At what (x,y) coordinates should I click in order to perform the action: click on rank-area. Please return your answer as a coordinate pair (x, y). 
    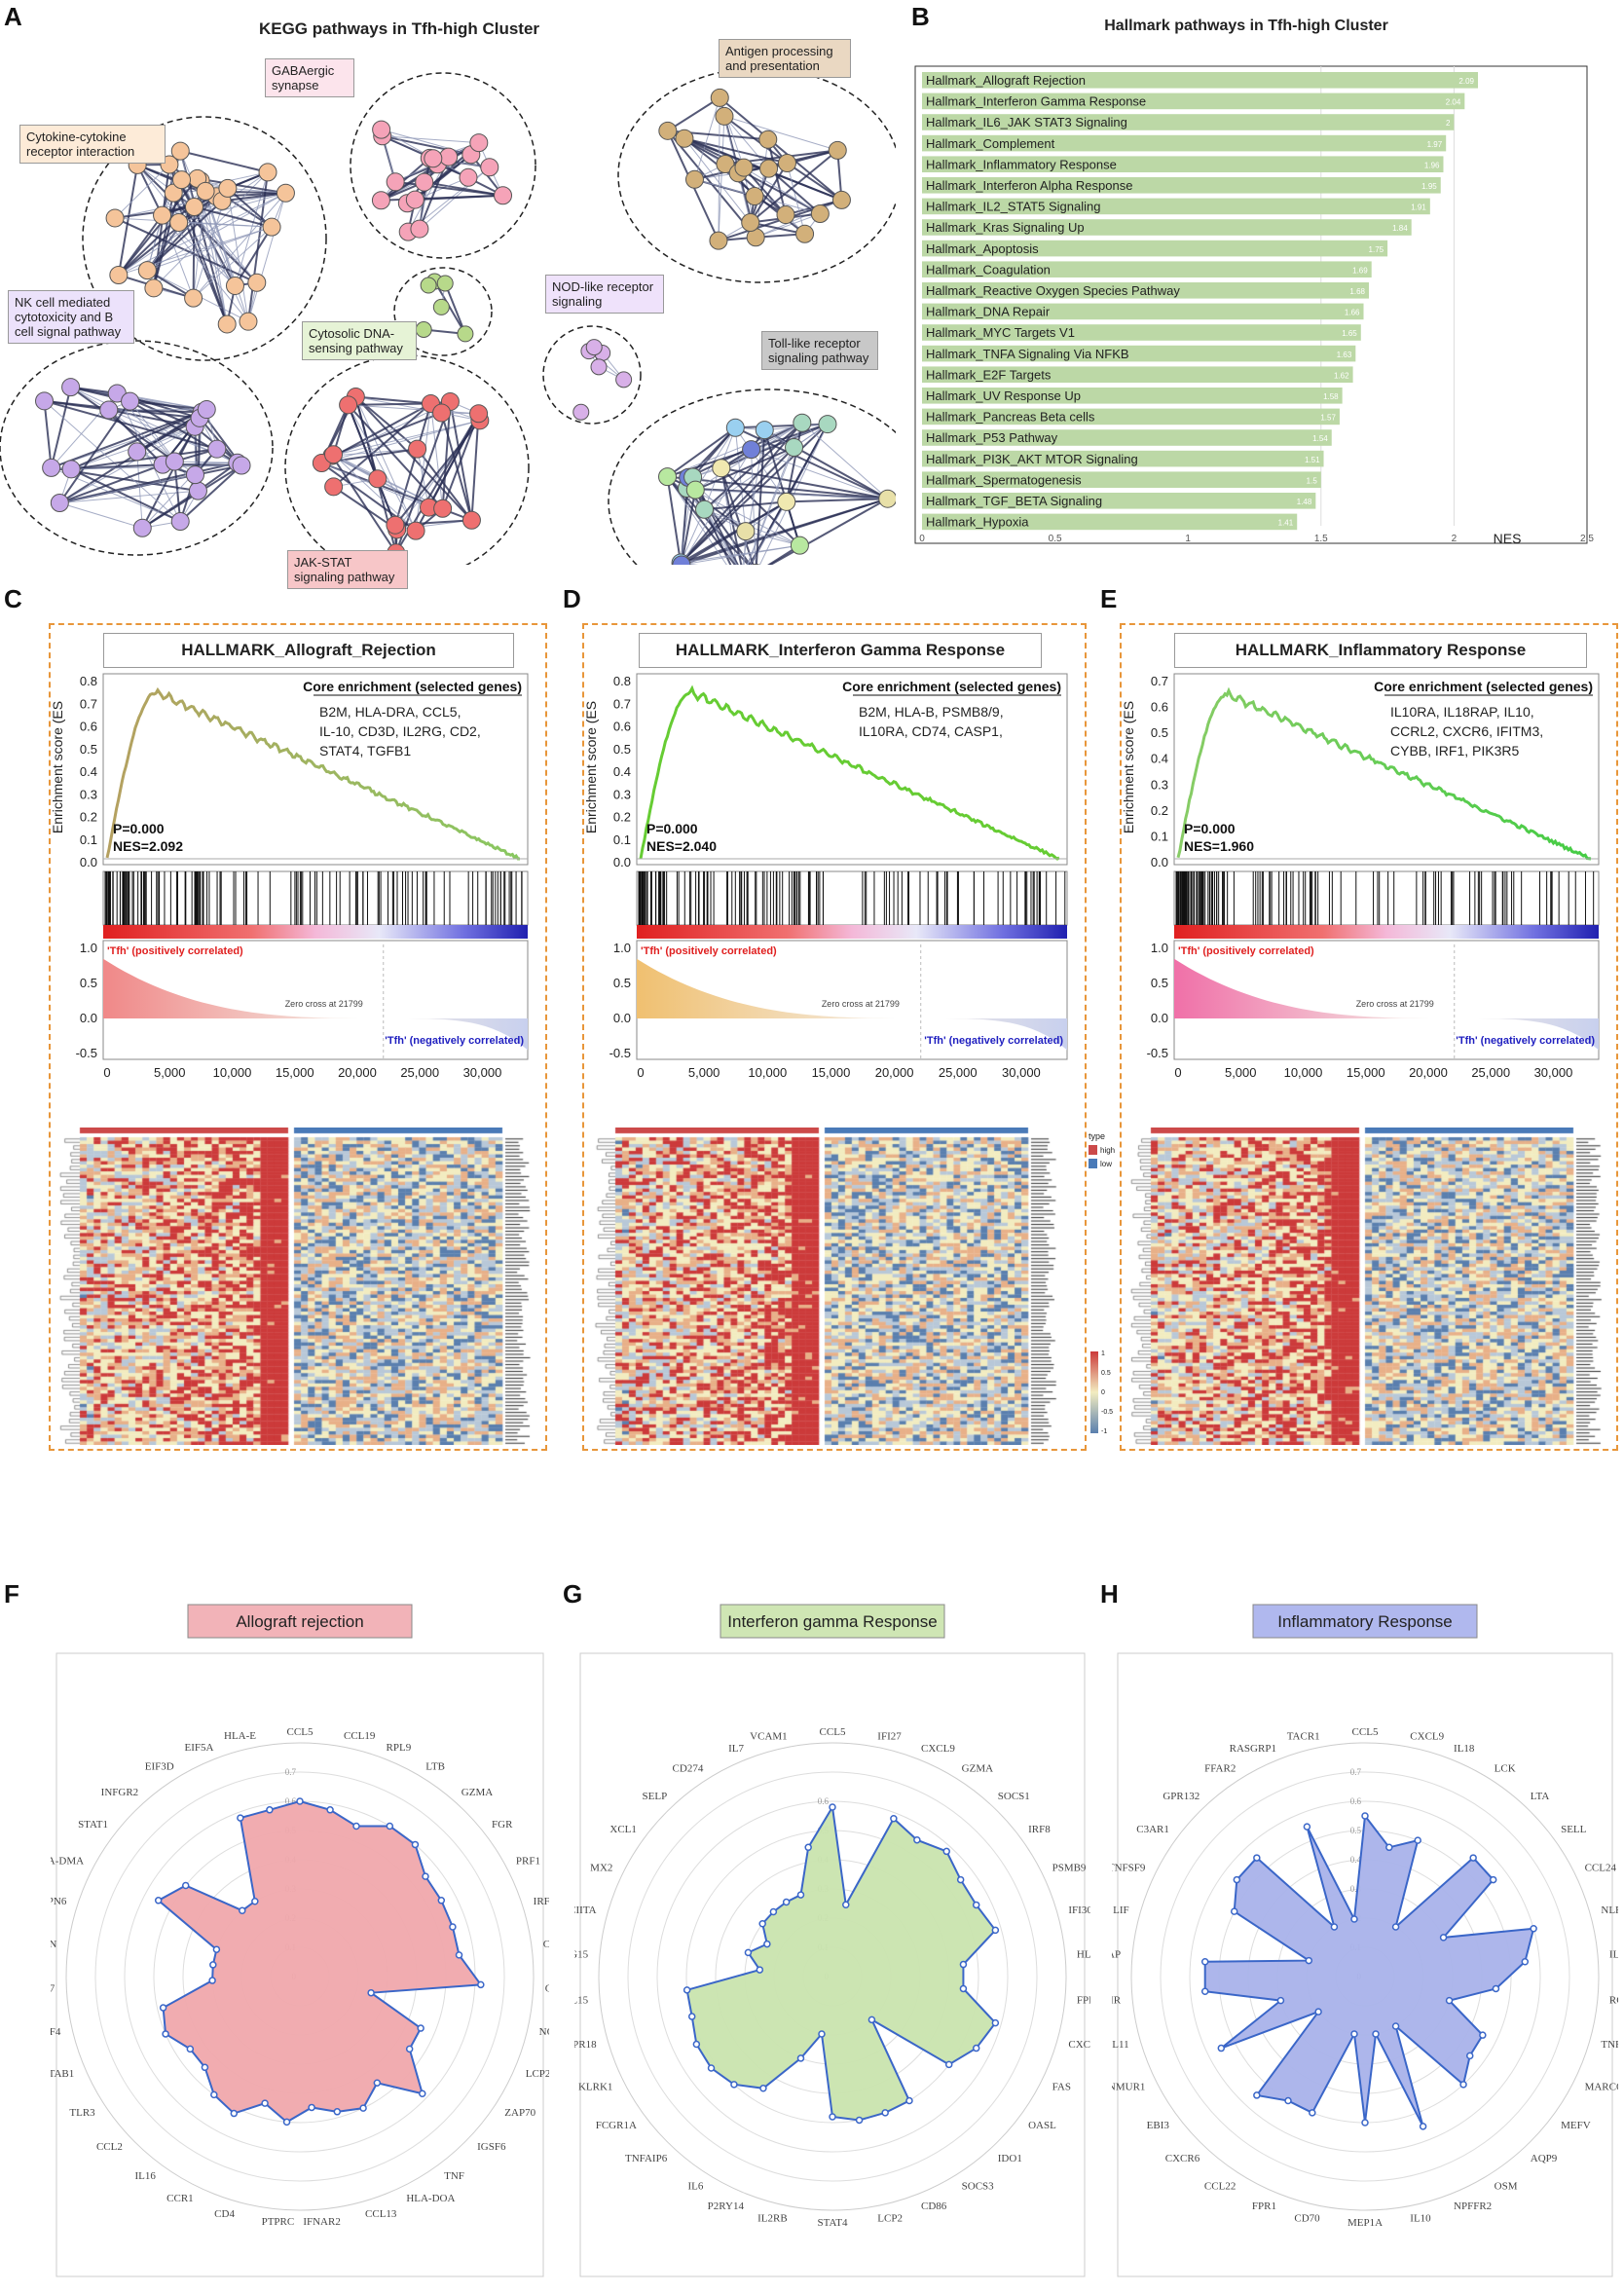
    Looking at the image, I should click on (852, 1004).